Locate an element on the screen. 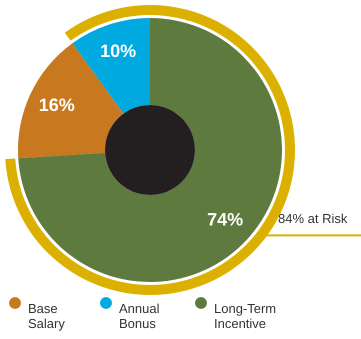 This screenshot has height=339, width=361. data-label: 16% is located at coordinates (56, 105).